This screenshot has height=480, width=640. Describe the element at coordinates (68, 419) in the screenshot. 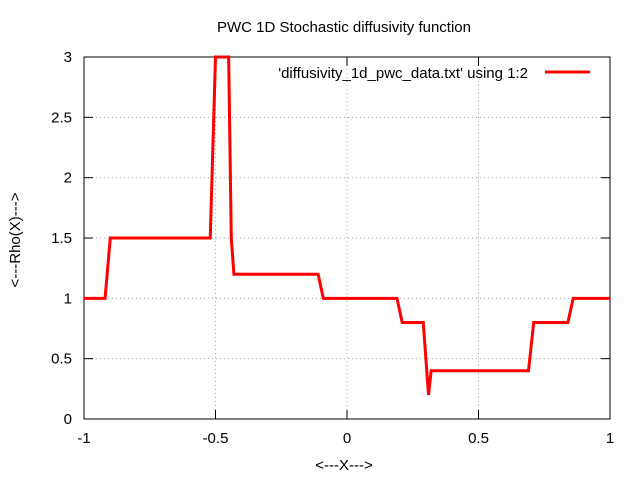

I see `y-tick-label: 0` at that location.